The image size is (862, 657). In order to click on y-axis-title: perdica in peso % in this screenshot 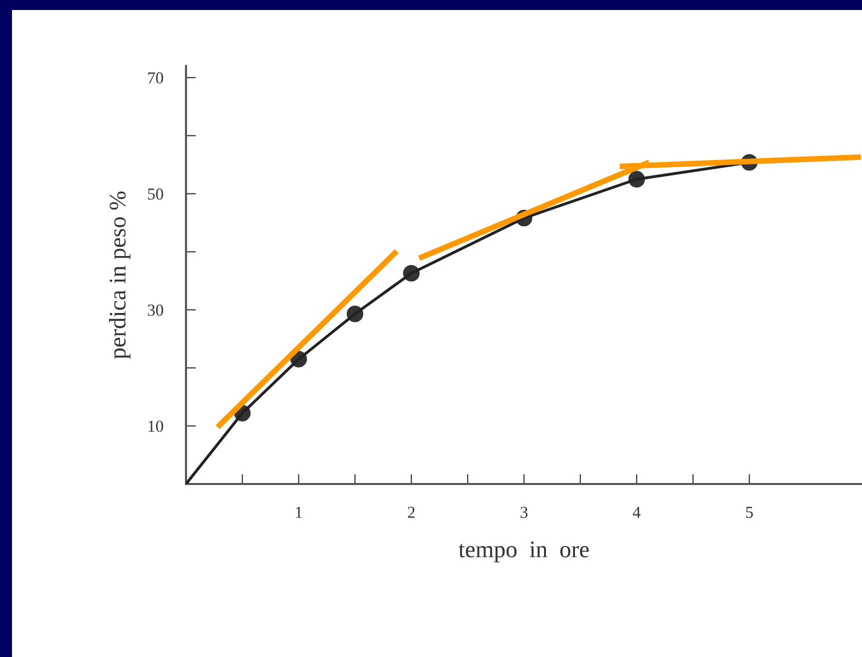, I will do `click(119, 275)`.